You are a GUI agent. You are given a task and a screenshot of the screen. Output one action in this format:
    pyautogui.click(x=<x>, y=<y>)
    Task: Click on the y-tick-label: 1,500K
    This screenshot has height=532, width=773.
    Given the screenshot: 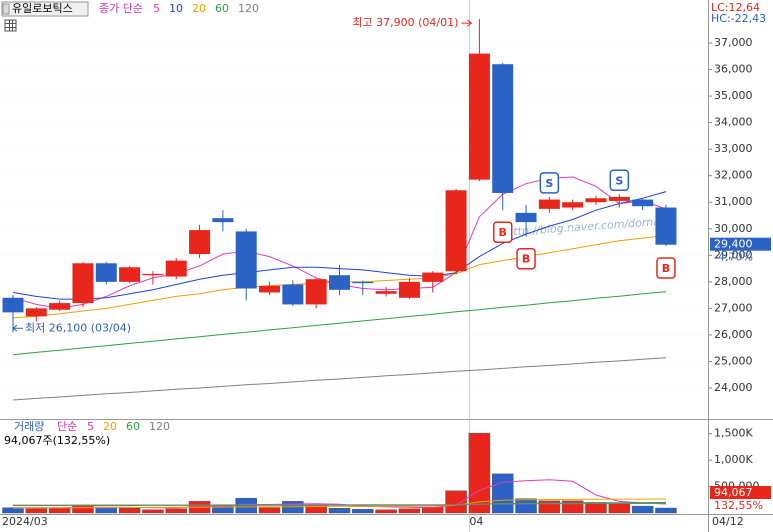 What is the action you would take?
    pyautogui.click(x=733, y=433)
    